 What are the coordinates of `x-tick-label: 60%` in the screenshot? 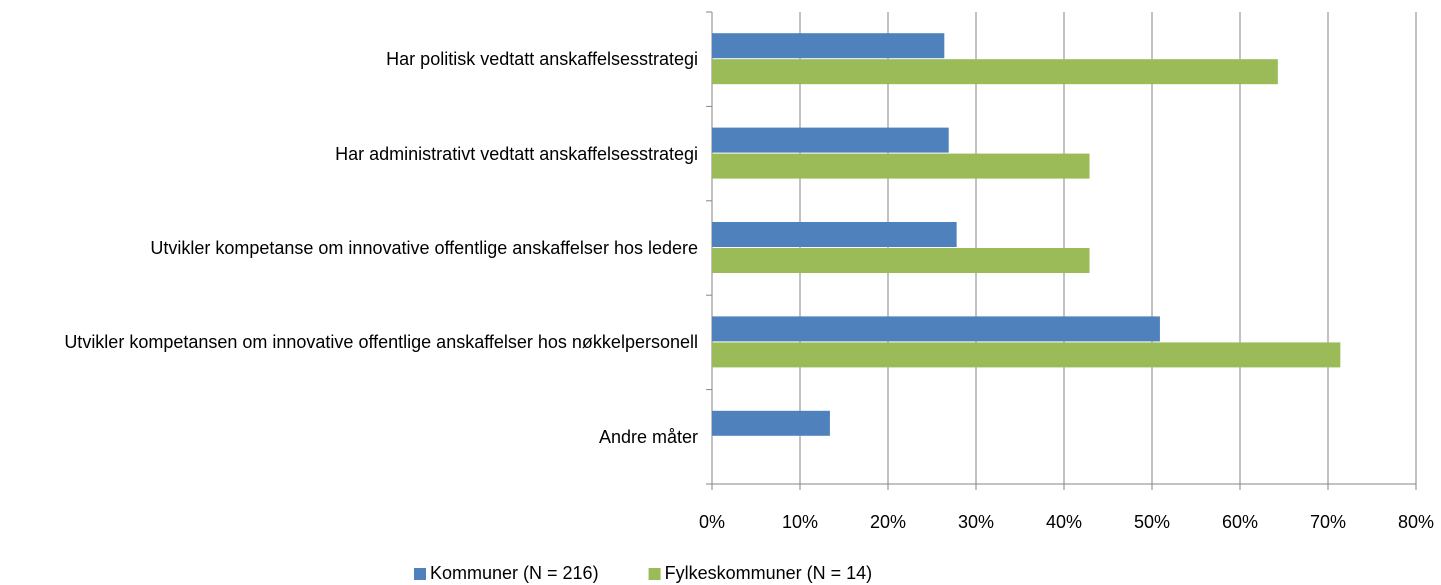 It's located at (1240, 522).